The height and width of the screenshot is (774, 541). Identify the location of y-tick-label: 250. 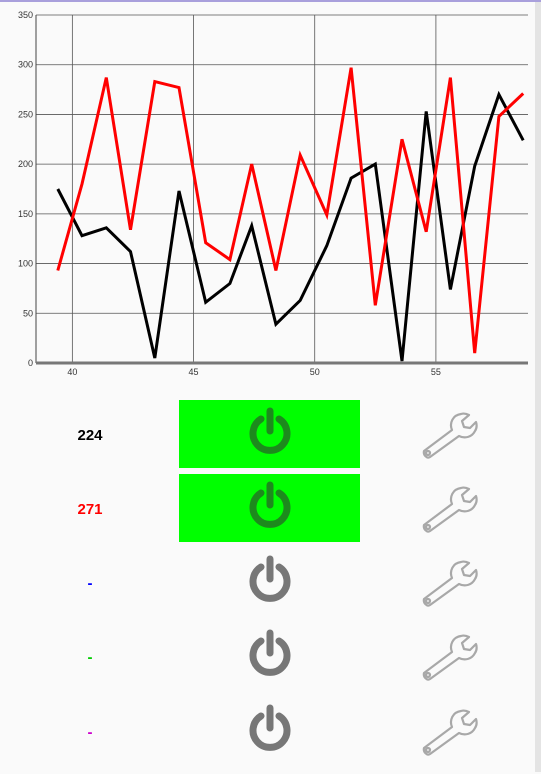
(25, 114).